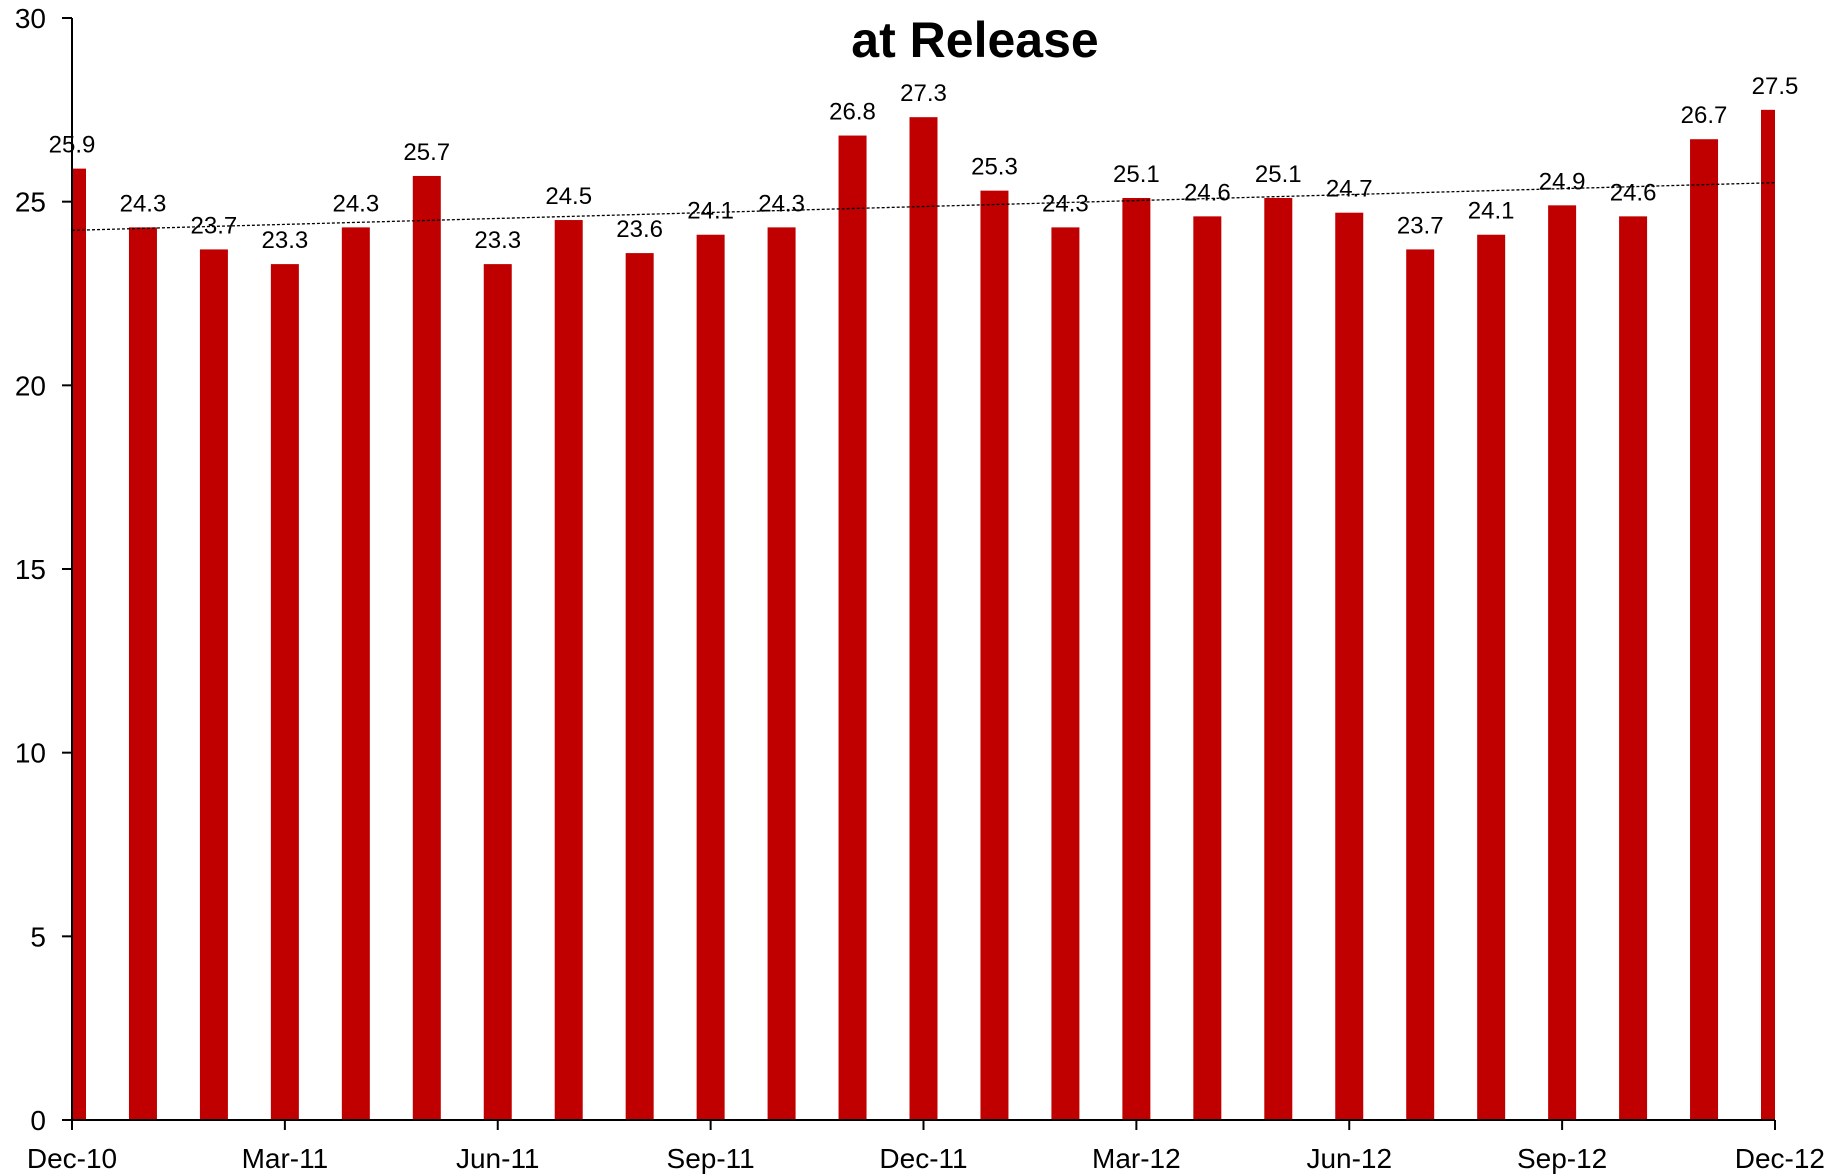 Image resolution: width=1829 pixels, height=1176 pixels. Describe the element at coordinates (30, 753) in the screenshot. I see `y-tick-label-10: 10` at that location.